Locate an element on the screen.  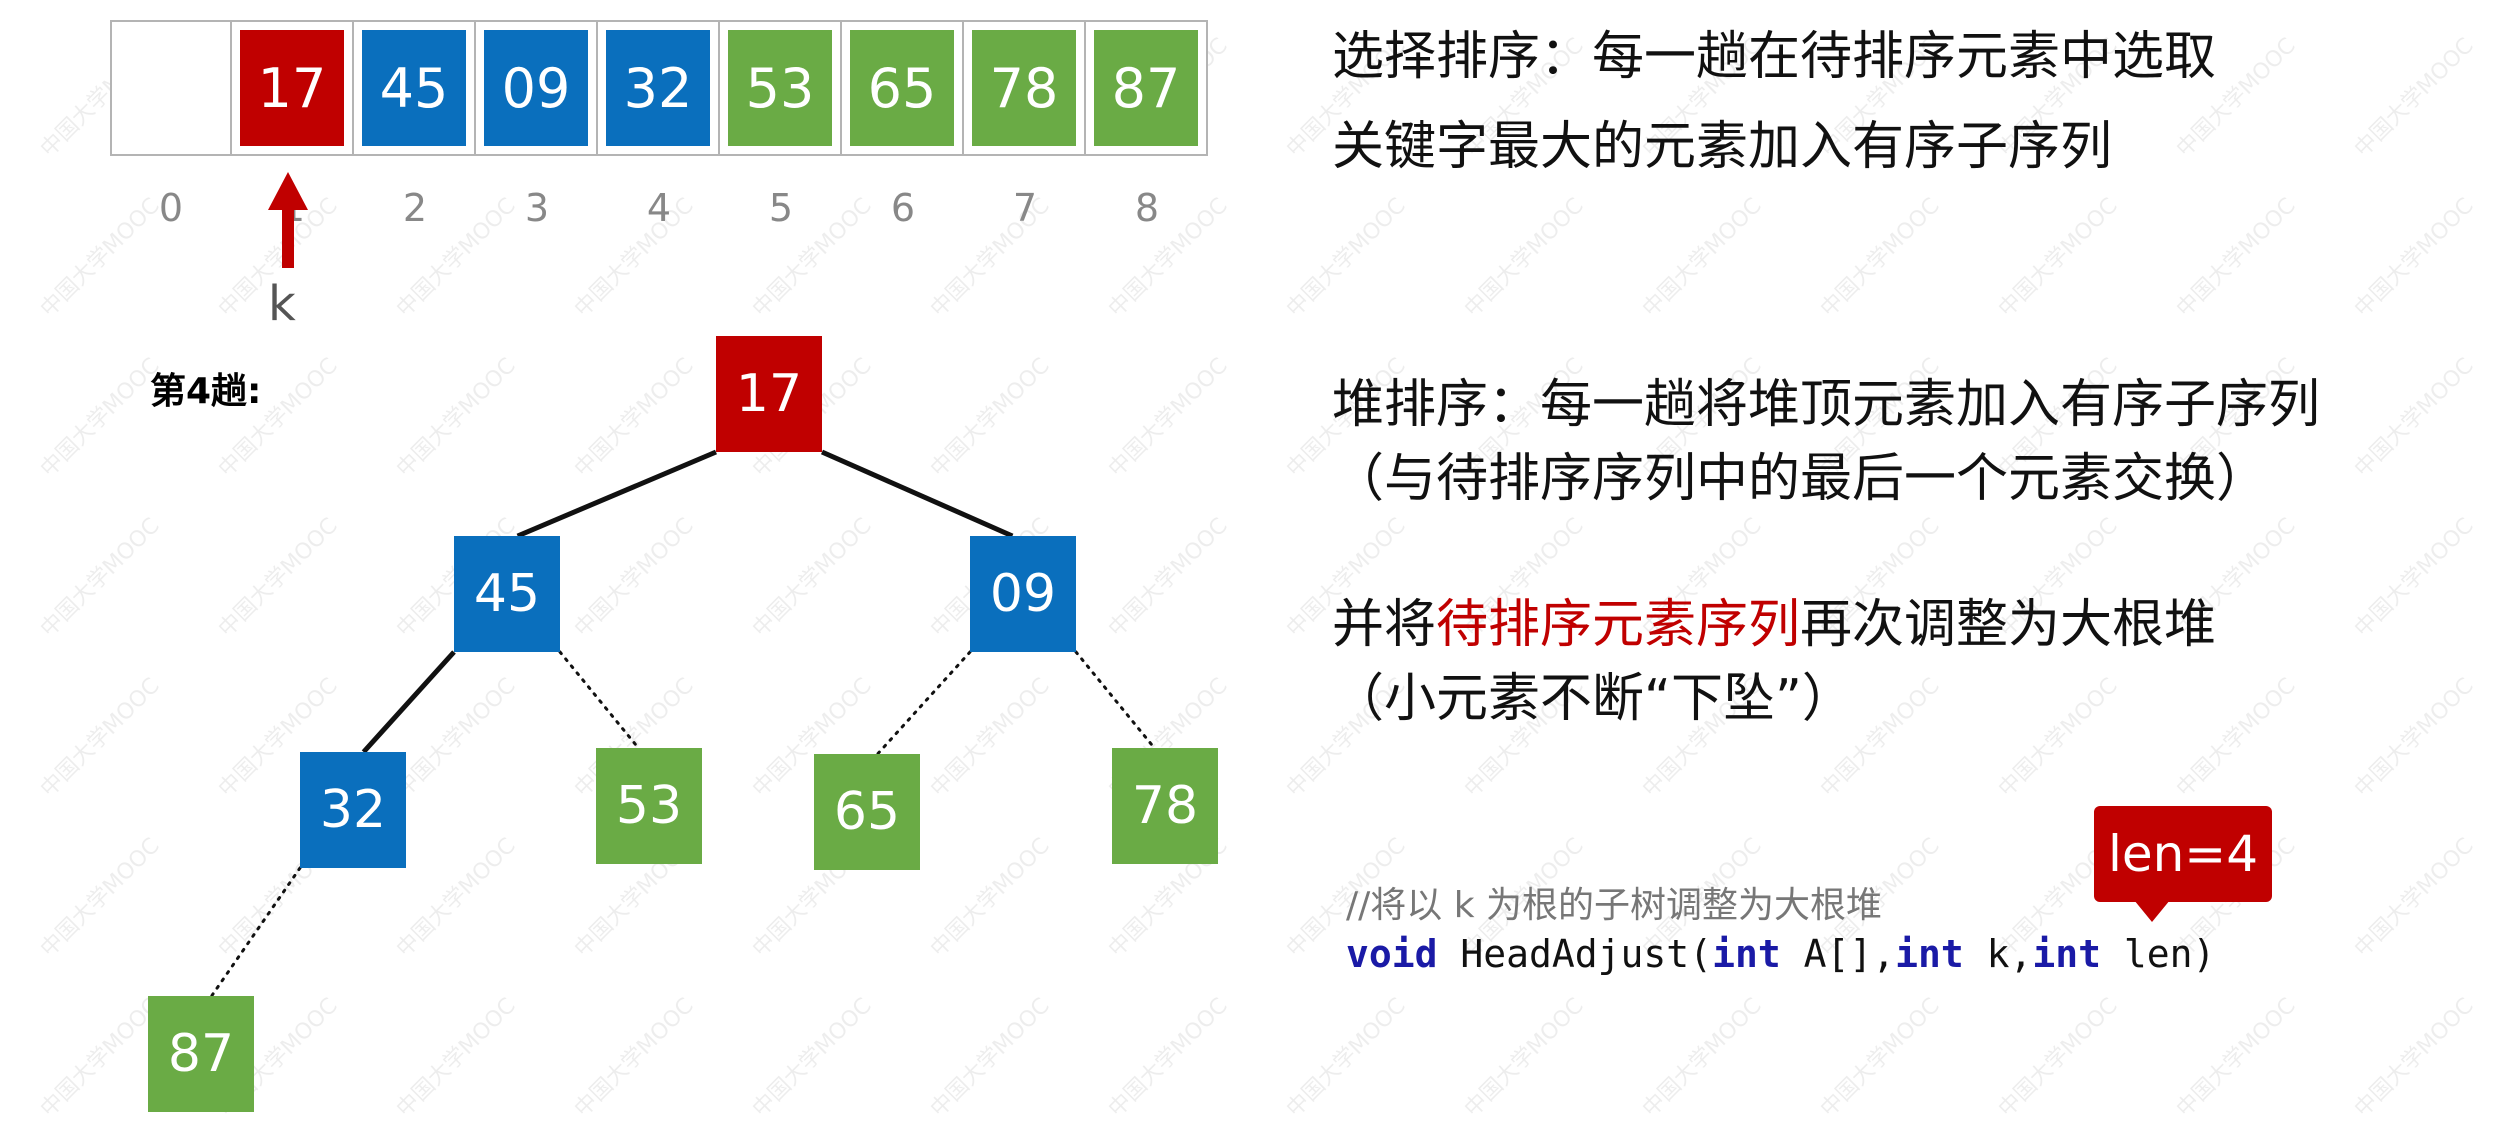
array-value: 32 is located at coordinates (658, 88).